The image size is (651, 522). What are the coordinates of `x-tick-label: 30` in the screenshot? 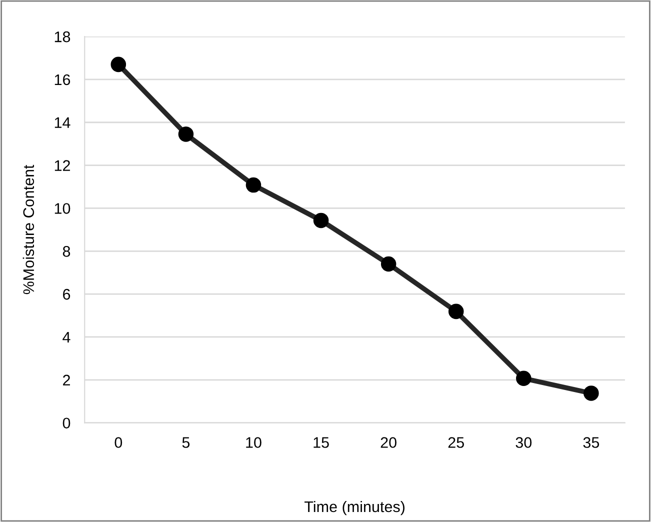 It's located at (524, 442).